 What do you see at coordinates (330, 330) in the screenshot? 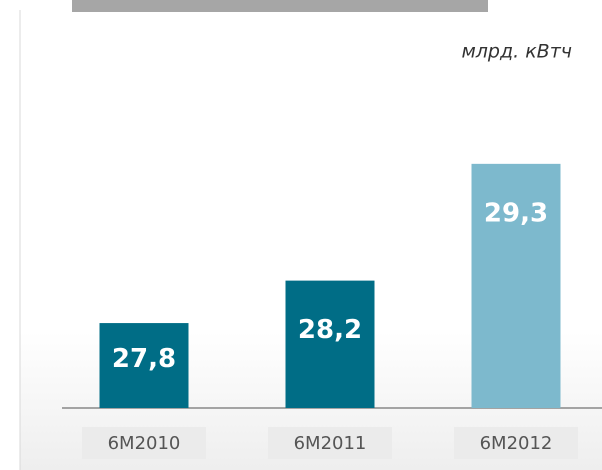
I see `value-label: 28,2` at bounding box center [330, 330].